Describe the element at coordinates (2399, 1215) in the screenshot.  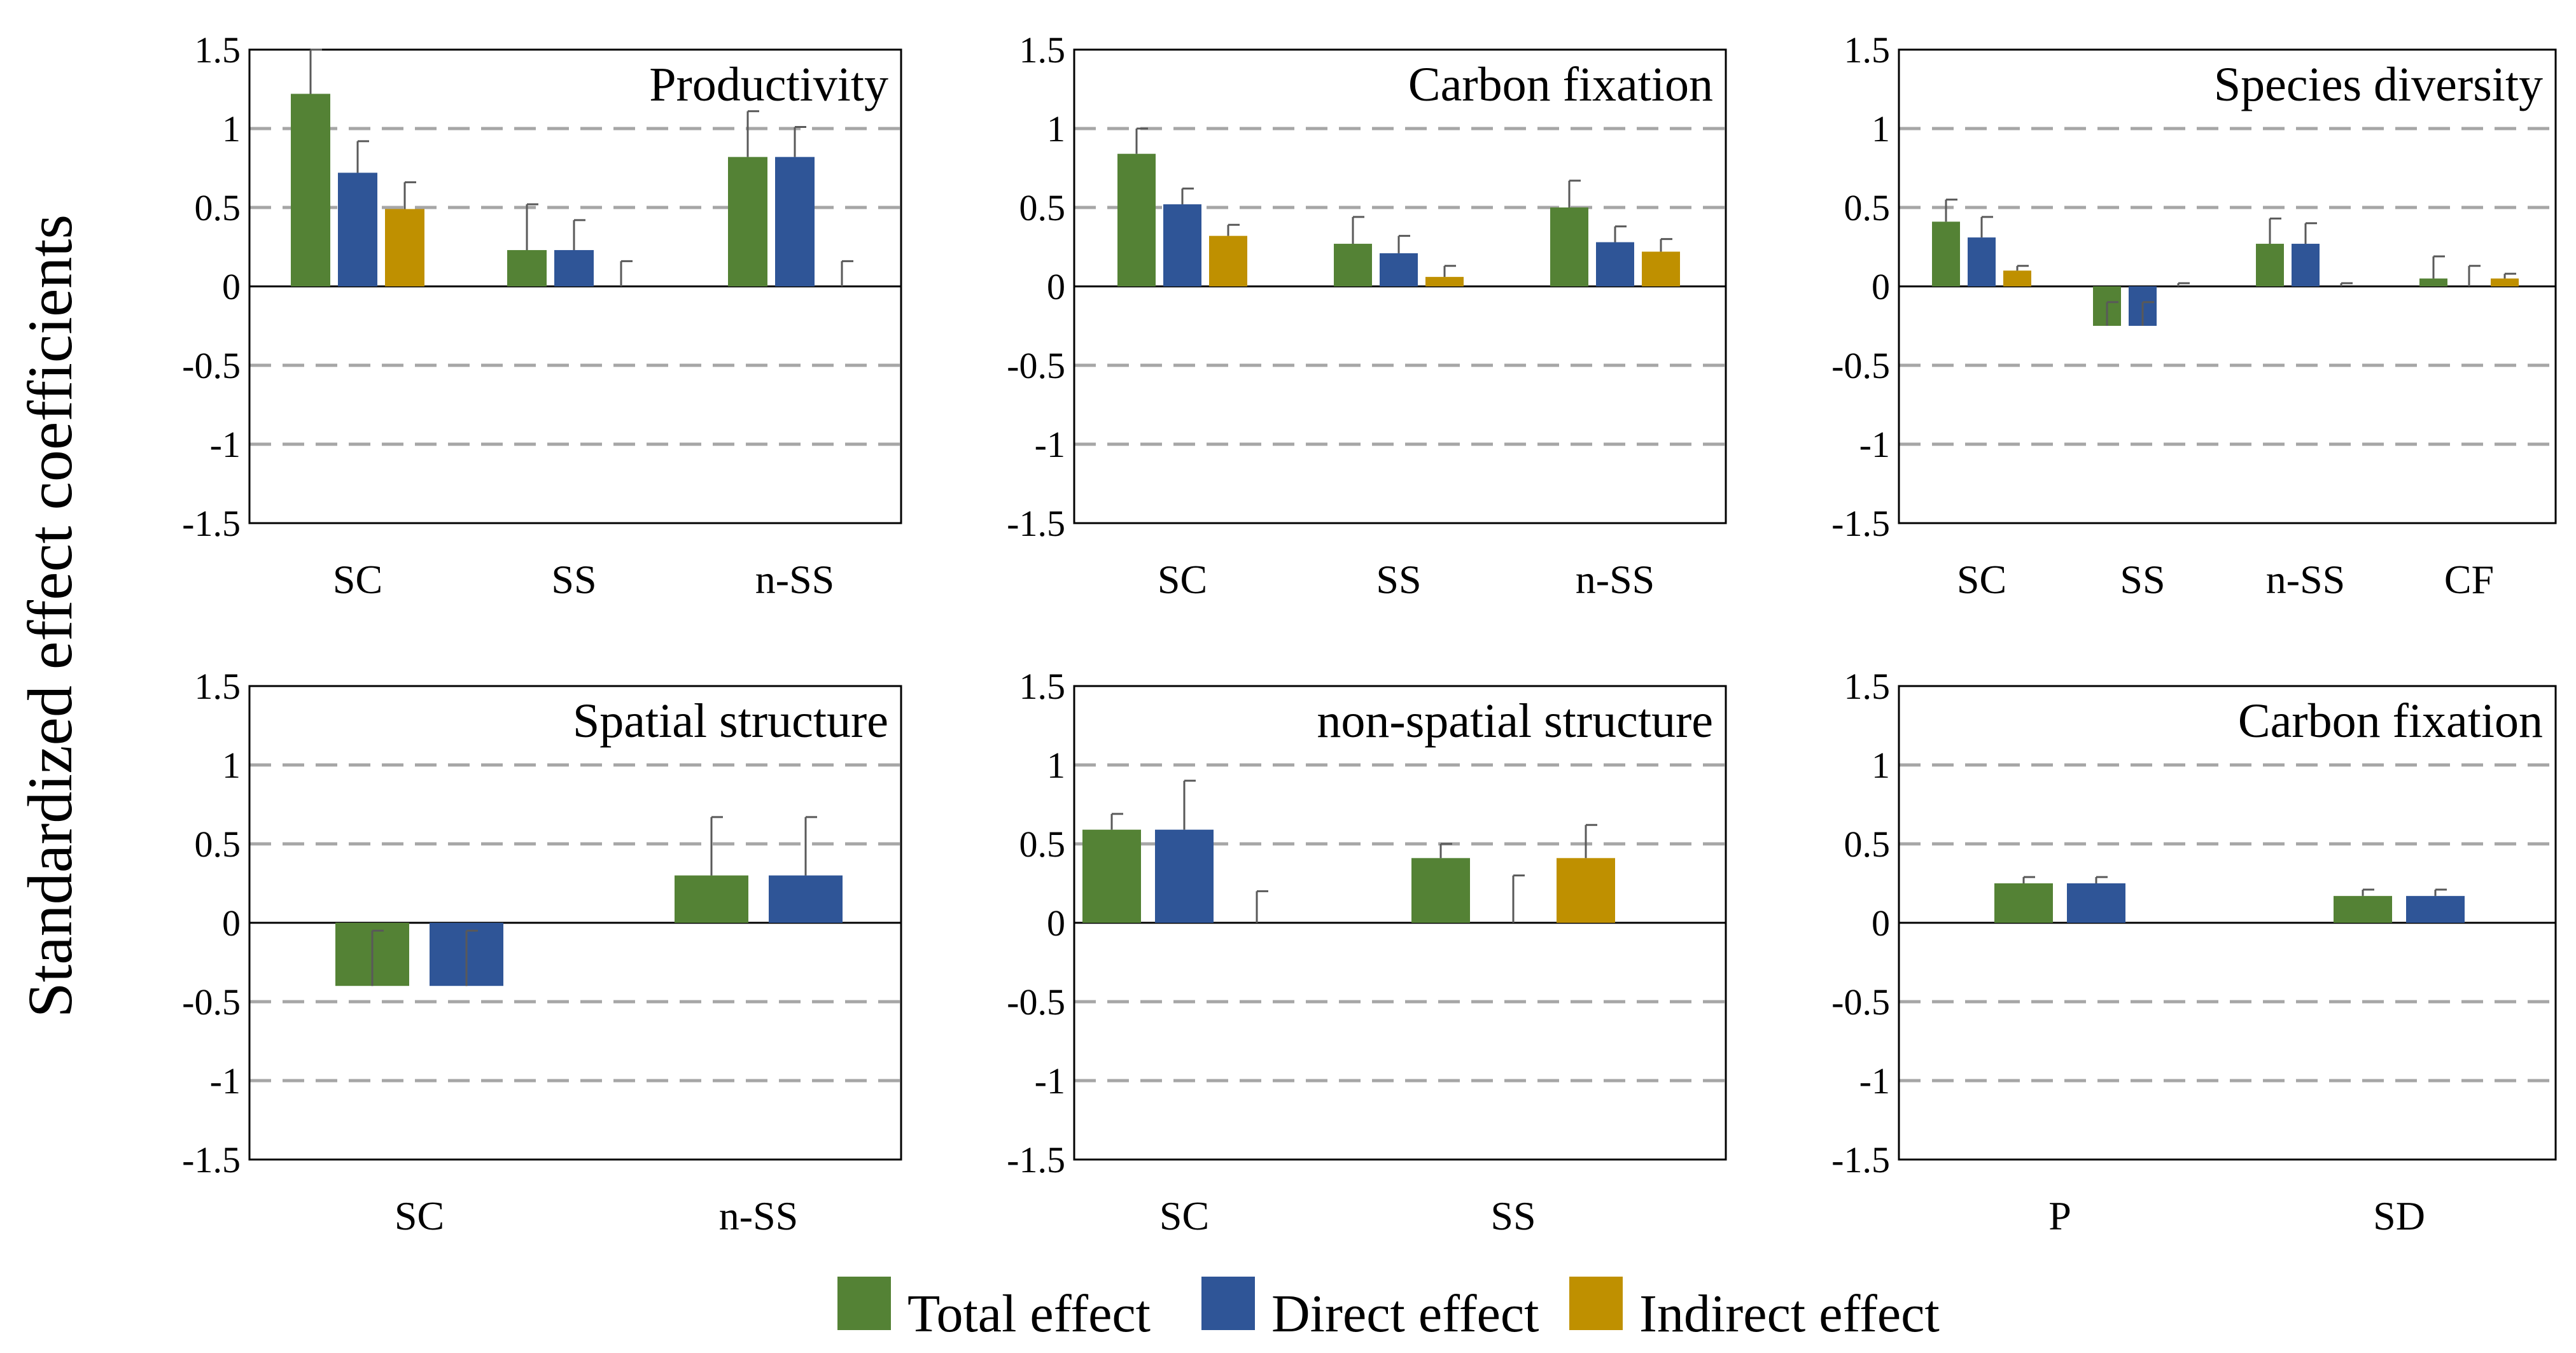
I see `x-category-label: SD` at that location.